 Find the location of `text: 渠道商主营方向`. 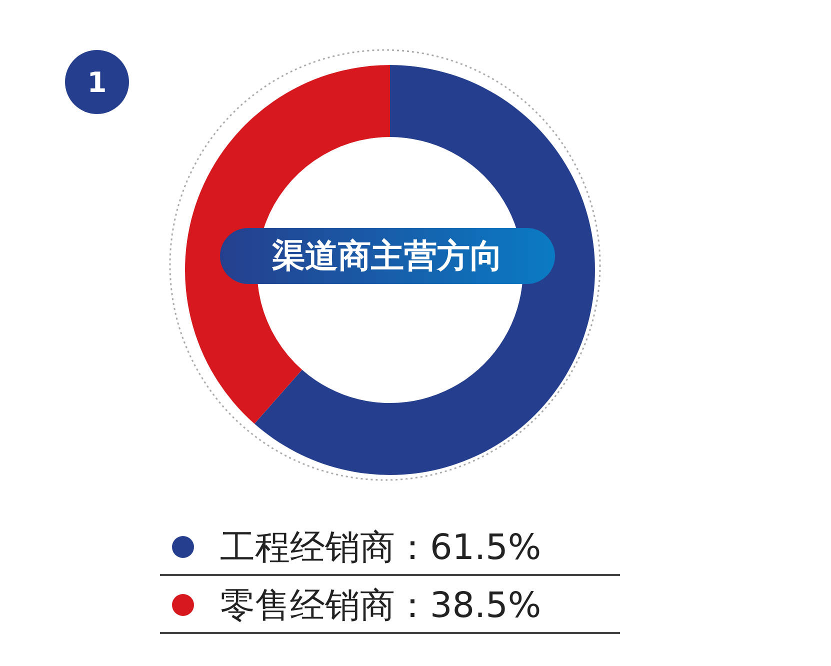

text: 渠道商主营方向 is located at coordinates (387, 256).